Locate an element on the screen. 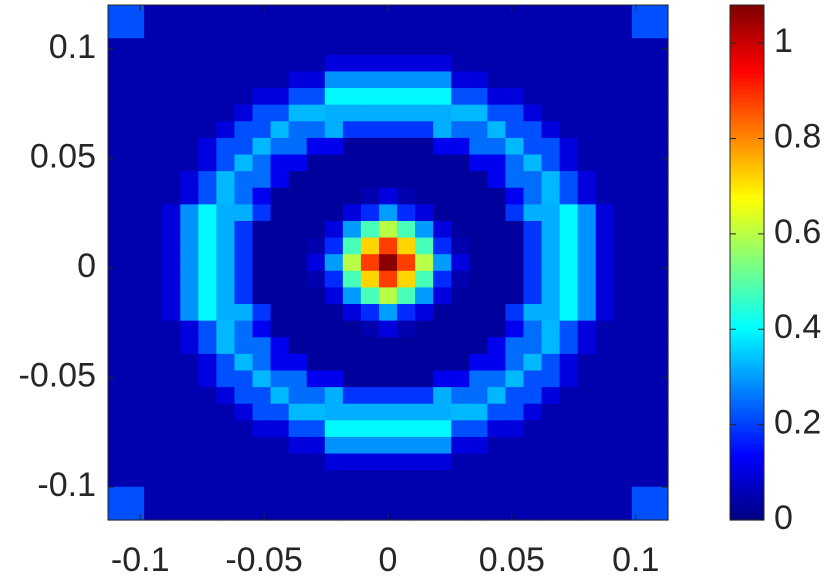 The width and height of the screenshot is (840, 585). x-tick-label: 0.1 is located at coordinates (635, 560).